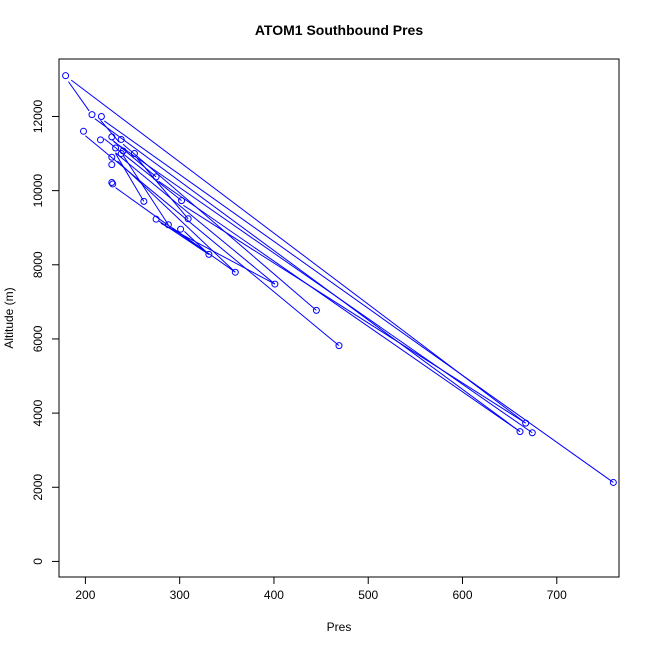 The image size is (650, 650). I want to click on y-tick-label: 12000, so click(38, 116).